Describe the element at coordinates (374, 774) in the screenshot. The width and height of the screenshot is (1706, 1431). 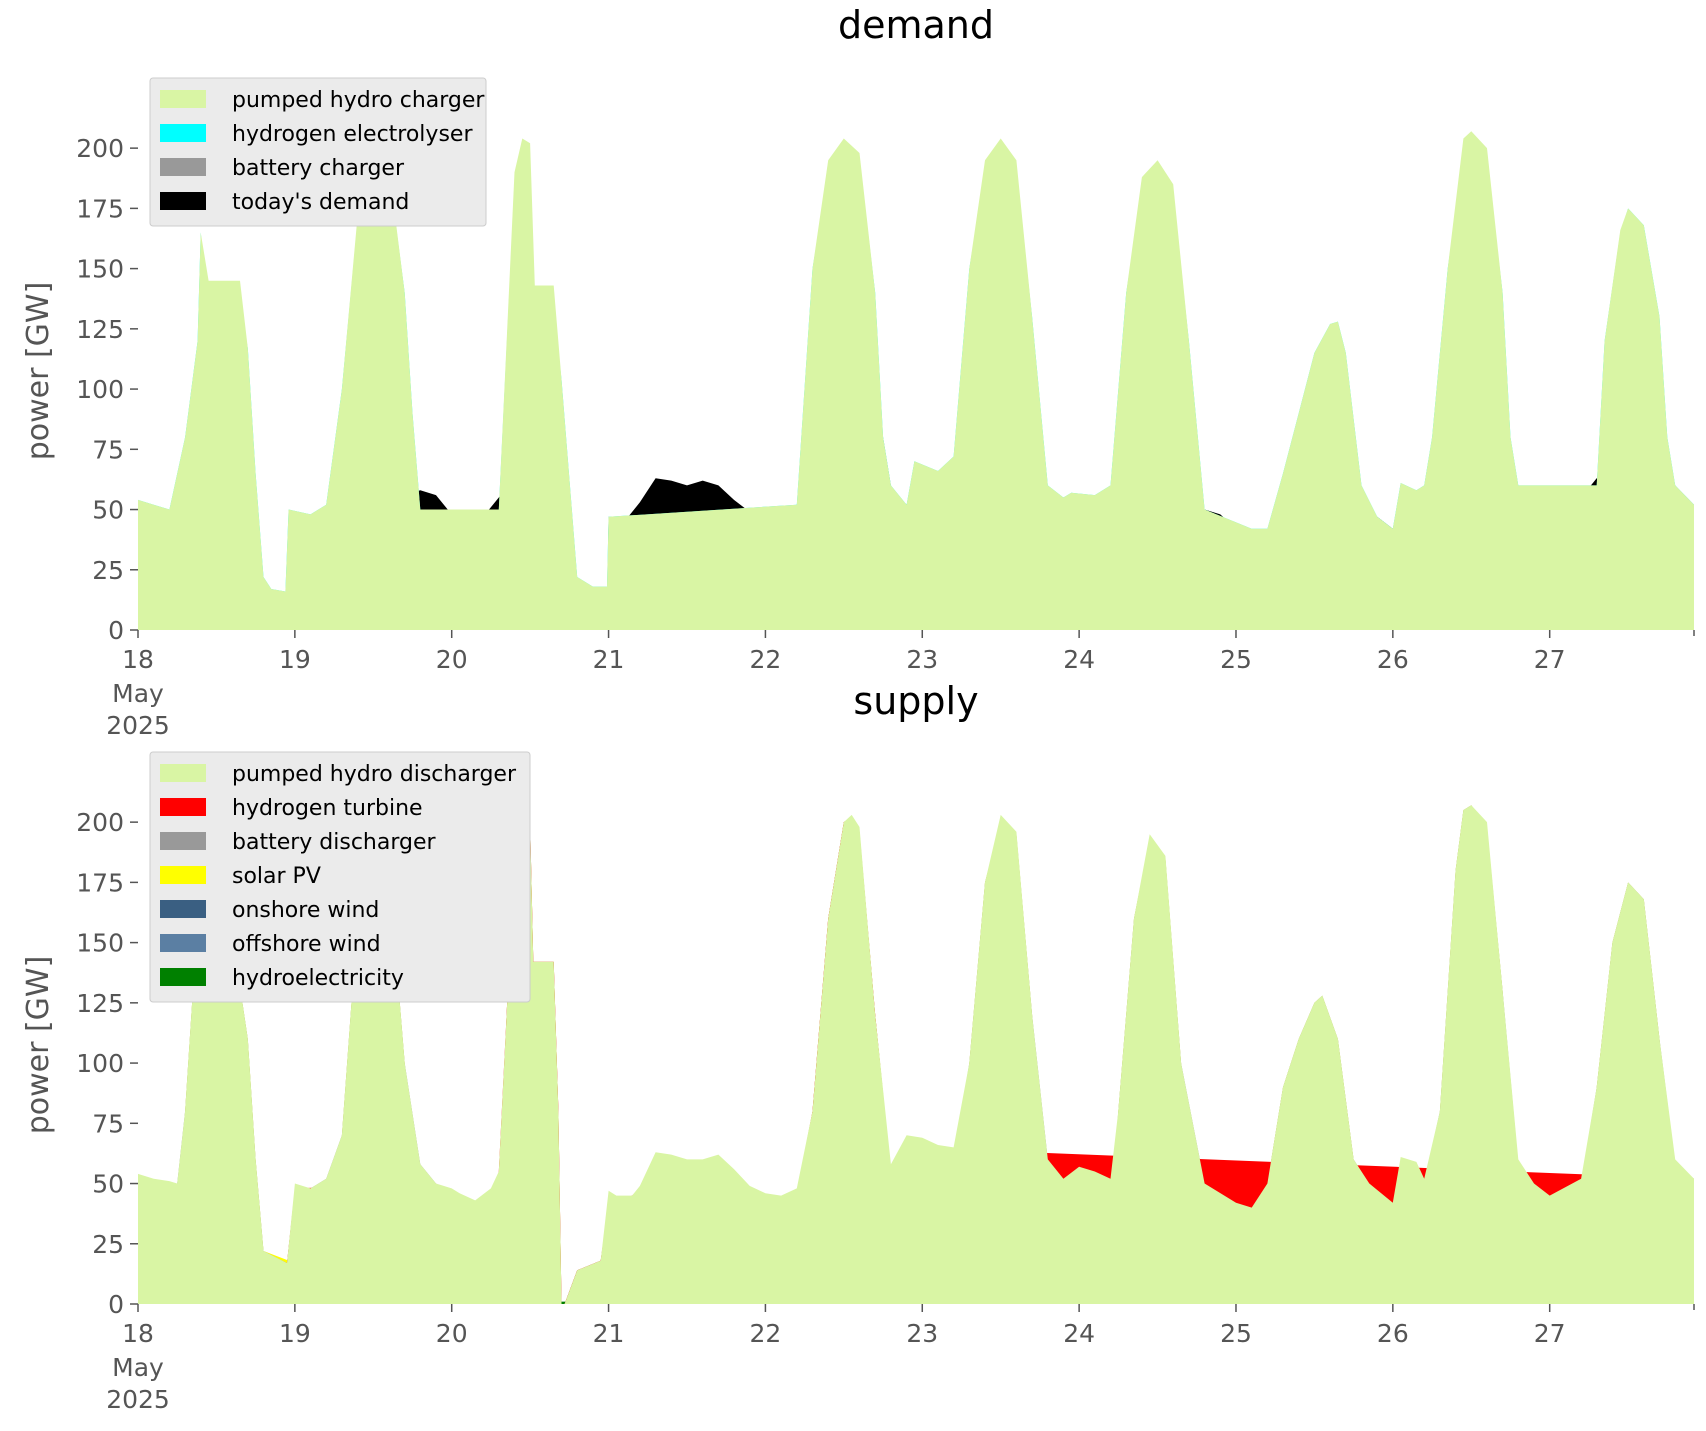
I see `legend-entry: pumped hydro discharger` at that location.